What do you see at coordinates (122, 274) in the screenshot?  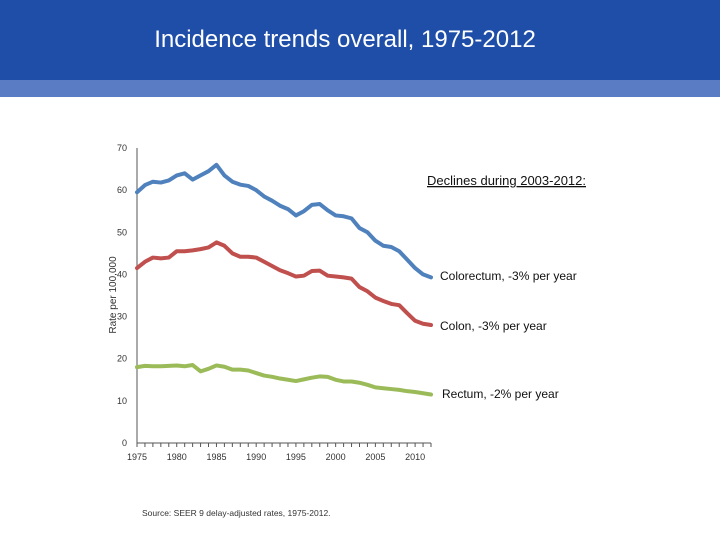 I see `y-tick-label: 40` at bounding box center [122, 274].